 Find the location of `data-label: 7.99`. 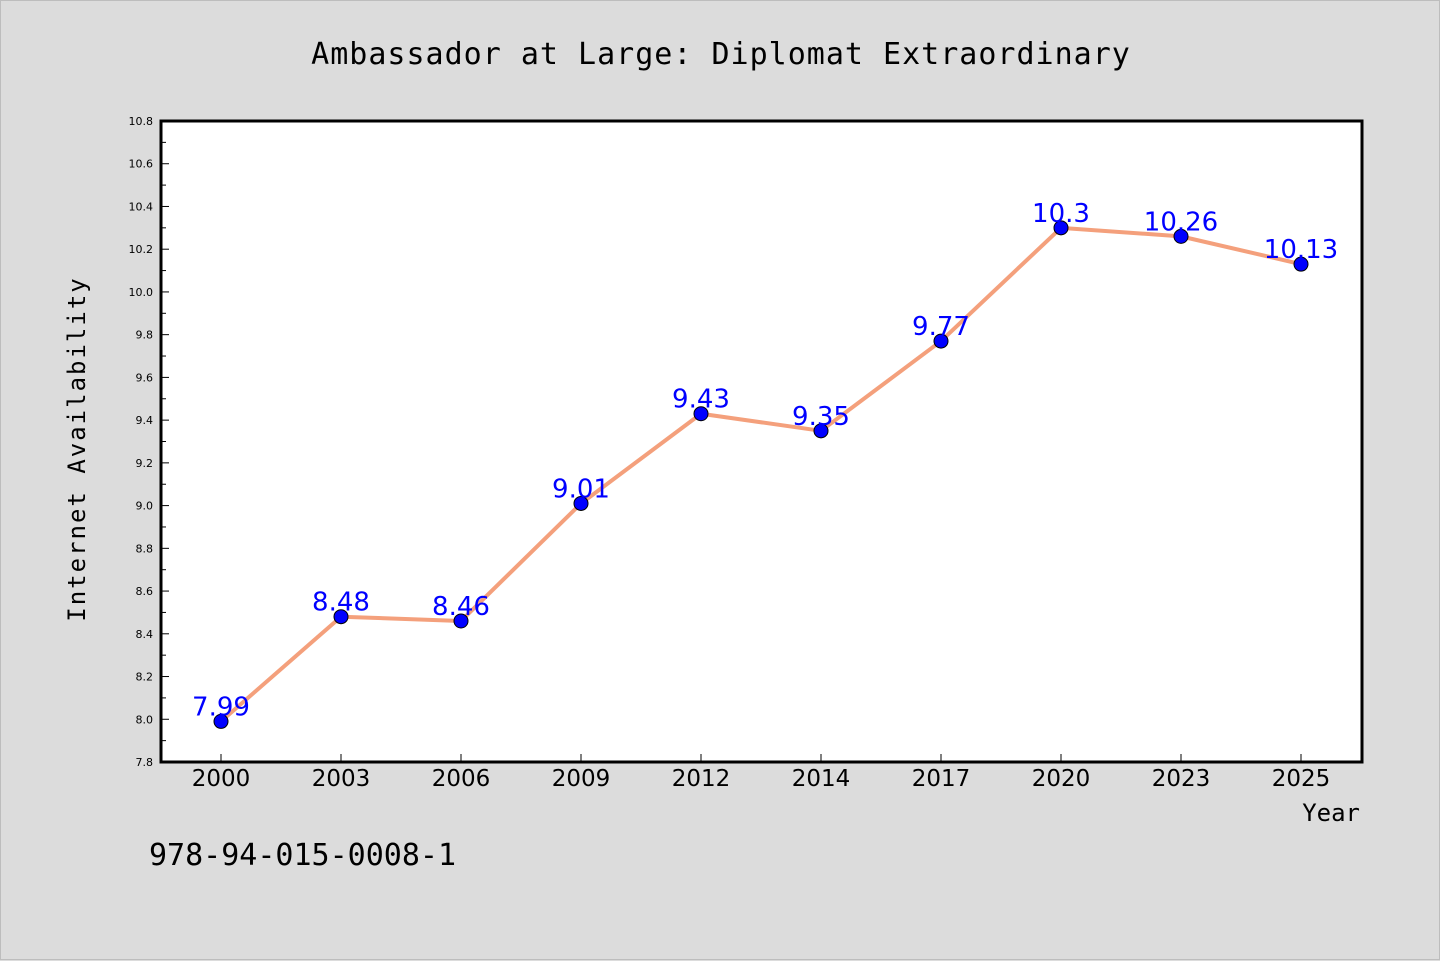

data-label: 7.99 is located at coordinates (221, 707).